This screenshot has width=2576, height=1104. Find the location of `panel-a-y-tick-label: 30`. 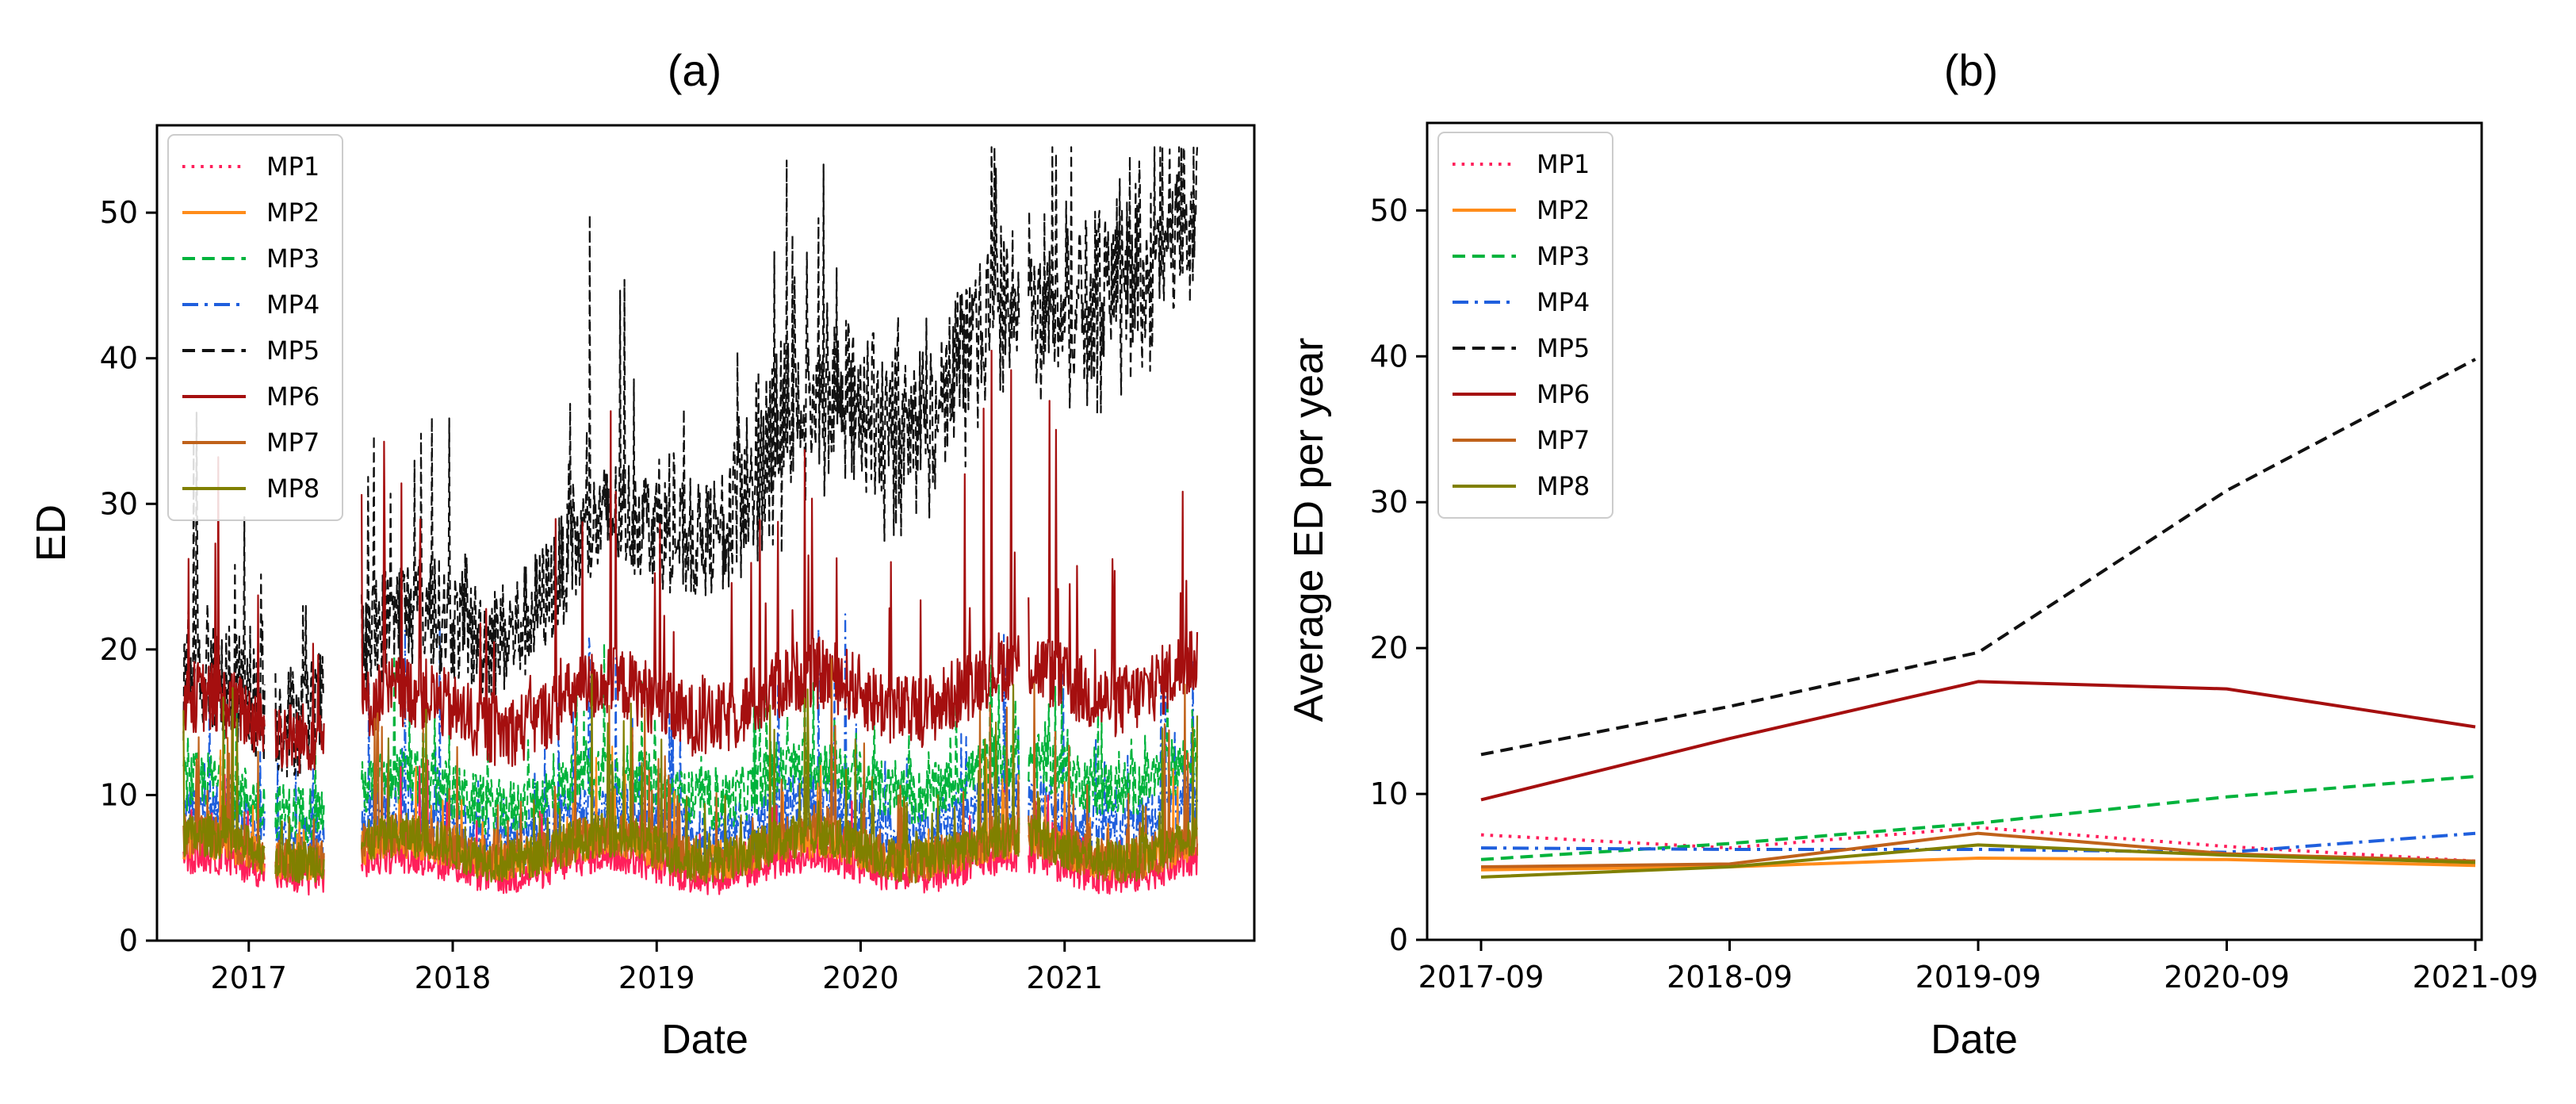

panel-a-y-tick-label: 30 is located at coordinates (119, 503).